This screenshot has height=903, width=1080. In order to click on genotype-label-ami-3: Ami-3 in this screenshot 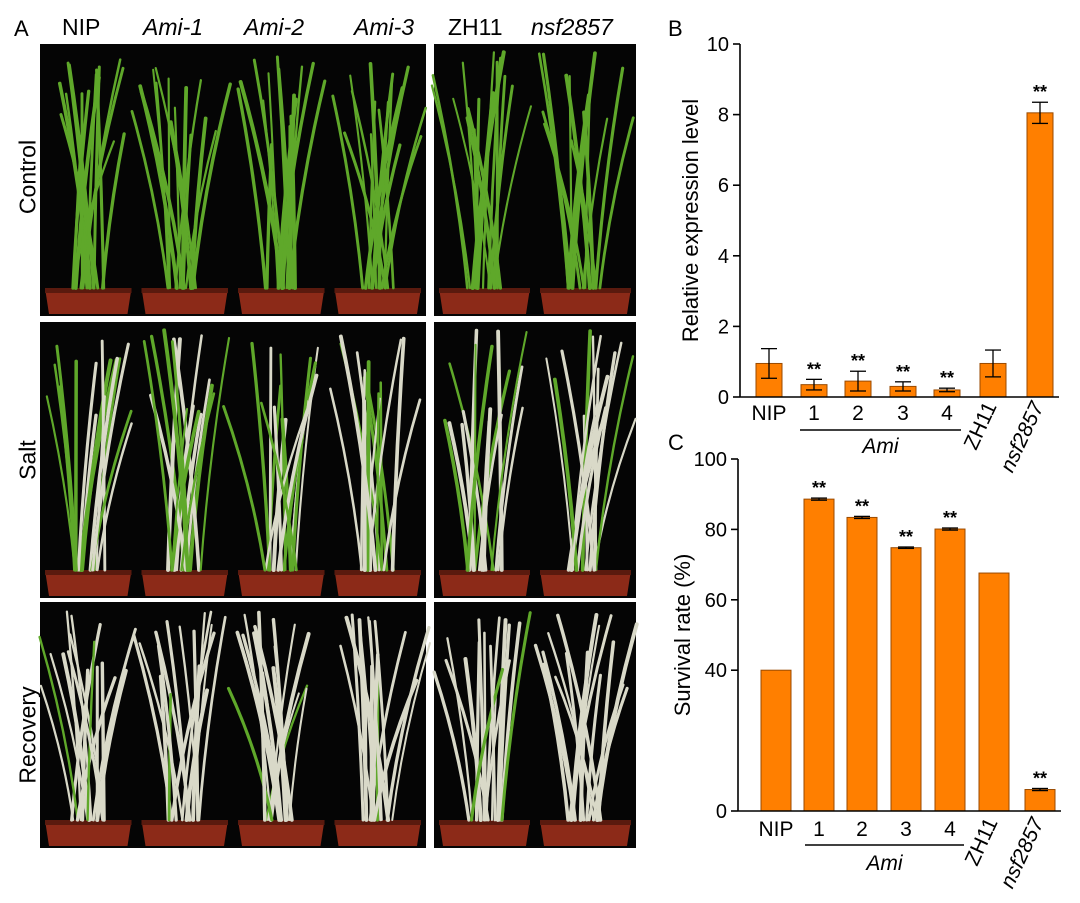, I will do `click(384, 27)`.